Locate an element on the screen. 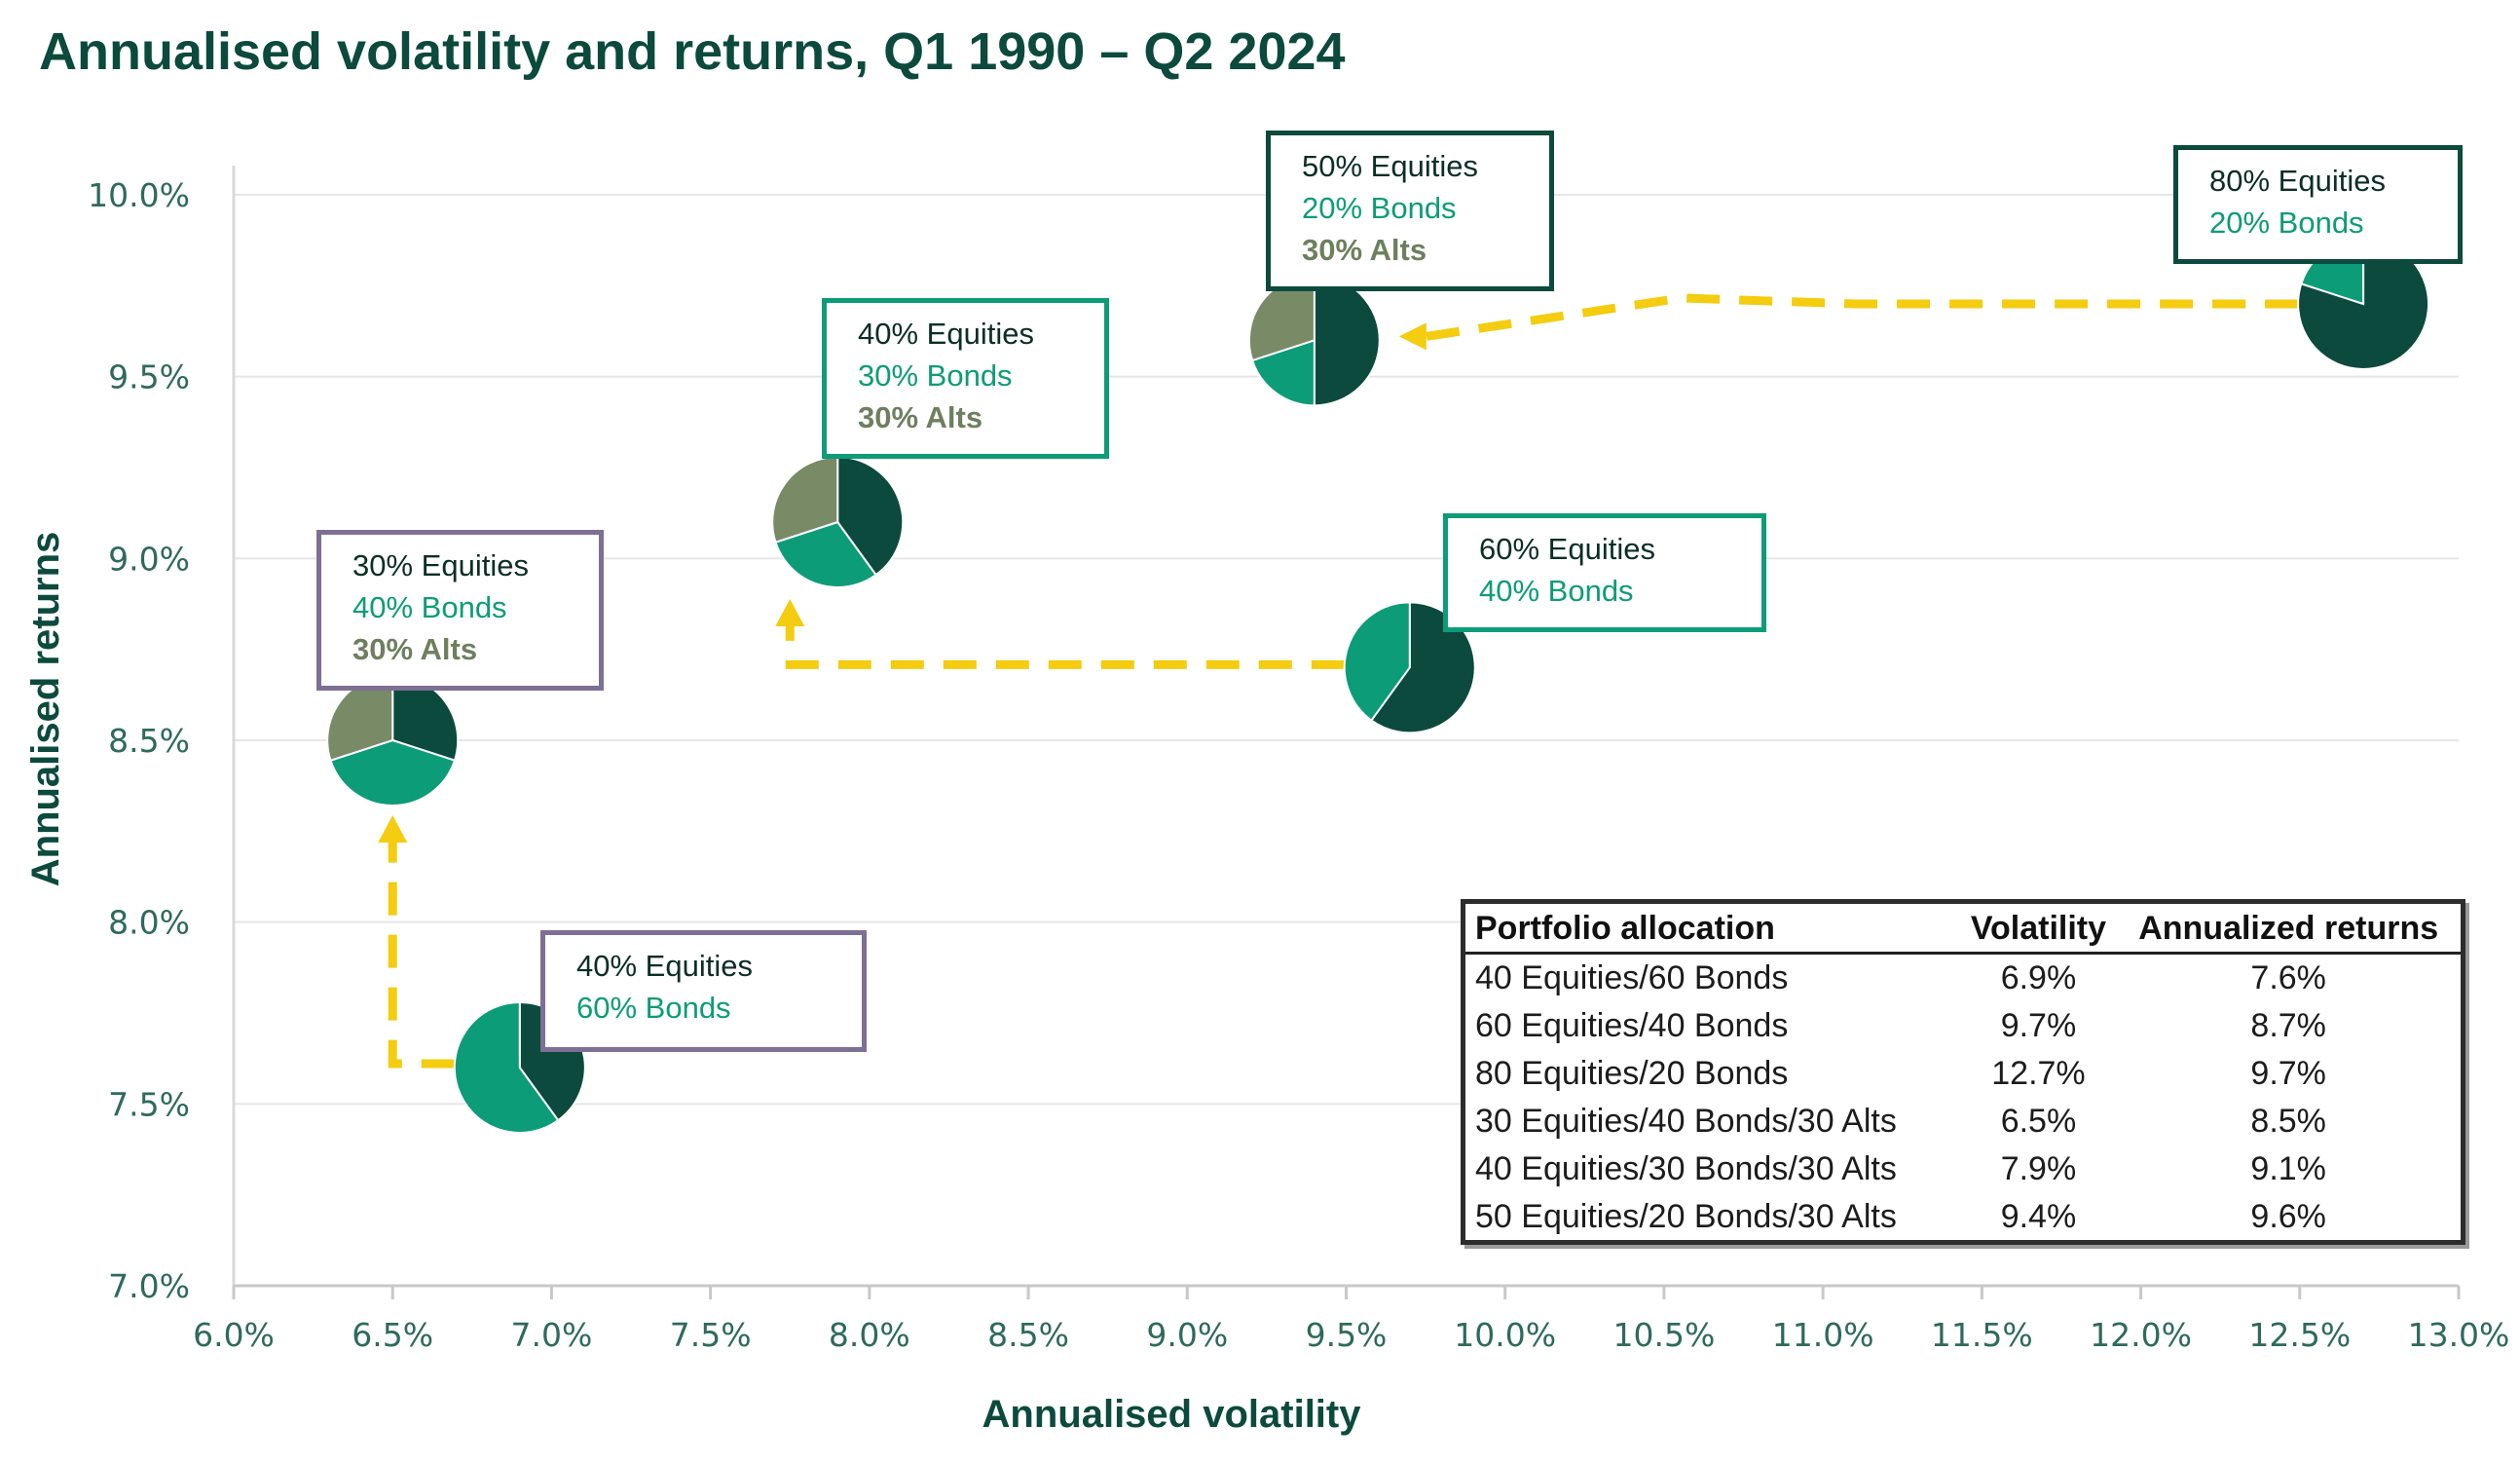  x-axis-title: Annualised volatility is located at coordinates (1172, 1414).